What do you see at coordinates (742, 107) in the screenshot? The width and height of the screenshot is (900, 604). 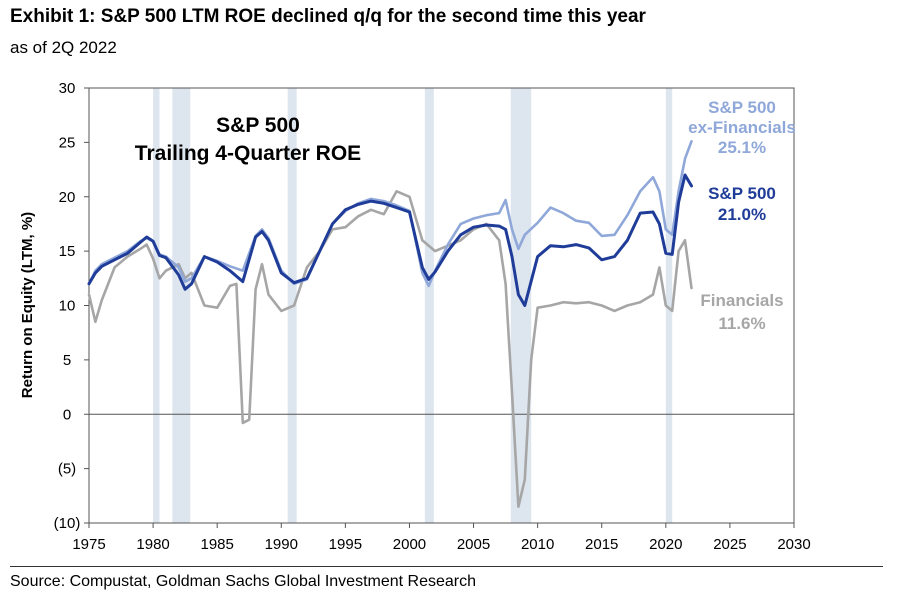 I see `series-label-s-p-500-ex-financials: S&P 500` at bounding box center [742, 107].